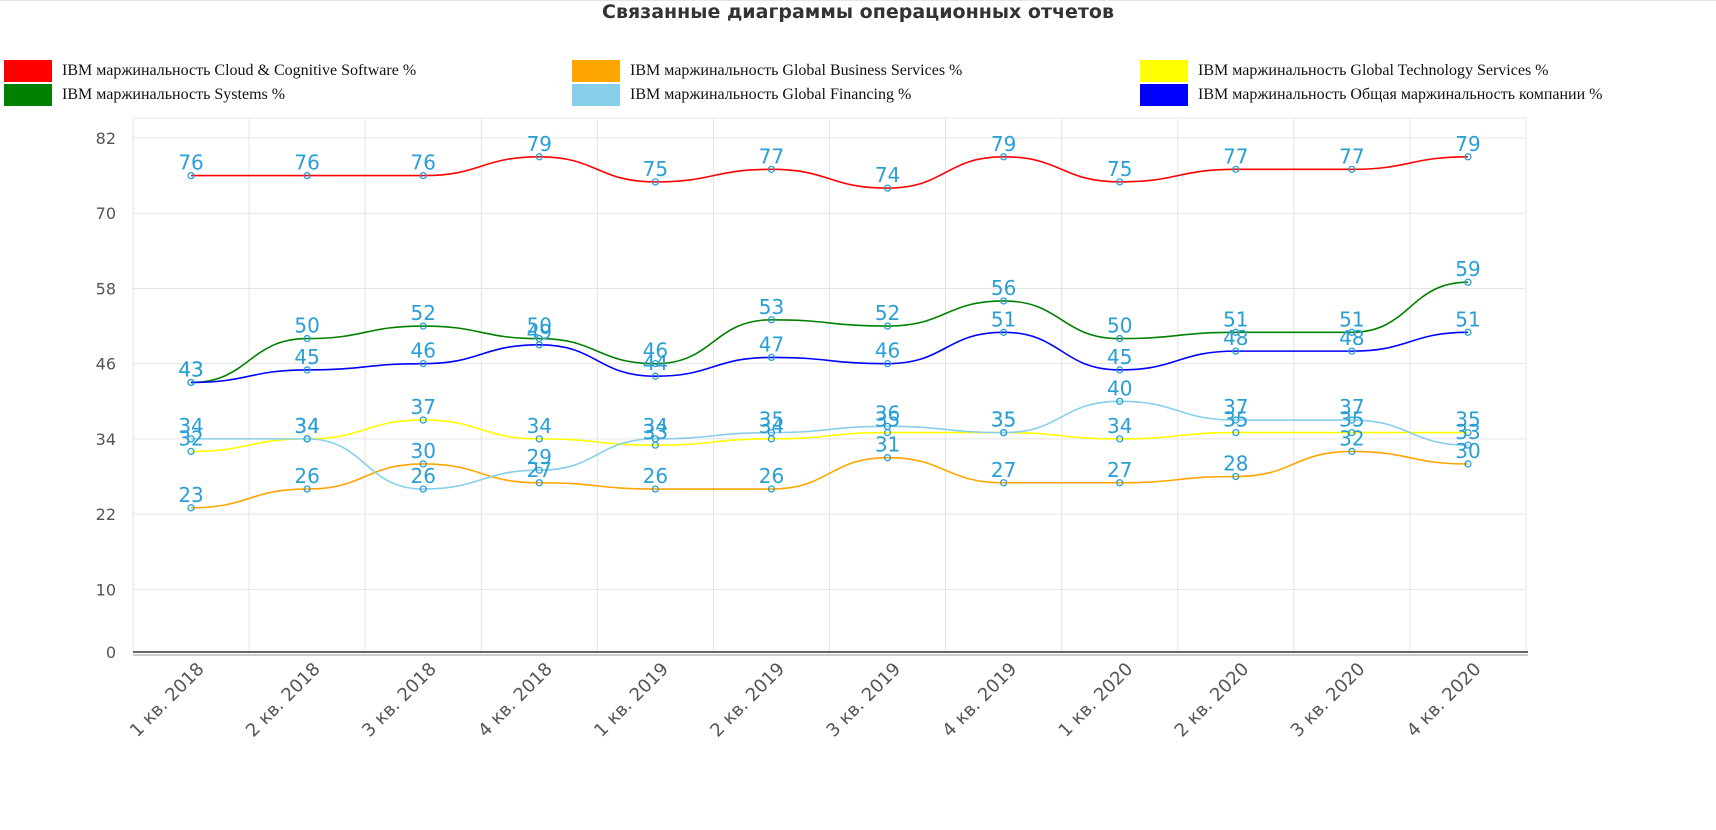  Describe the element at coordinates (655, 426) in the screenshot. I see `data-label: 34` at that location.